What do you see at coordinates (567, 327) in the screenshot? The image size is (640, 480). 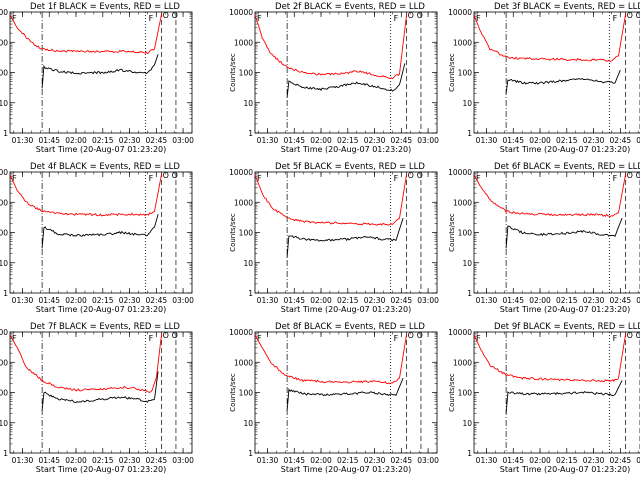 I see `chart-title: Det 9f BLACK = Events, RED = LLD` at bounding box center [567, 327].